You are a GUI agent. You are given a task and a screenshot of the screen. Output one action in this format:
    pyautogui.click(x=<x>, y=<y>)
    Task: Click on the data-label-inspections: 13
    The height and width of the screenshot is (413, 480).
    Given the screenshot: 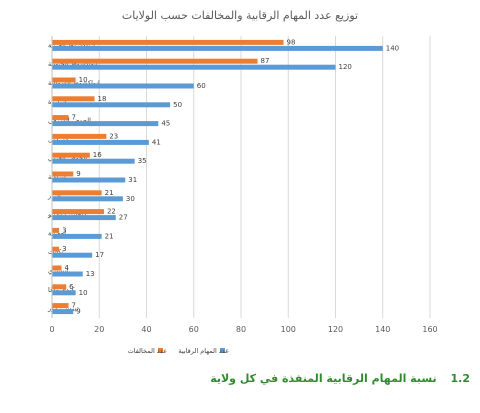 What is the action you would take?
    pyautogui.click(x=90, y=274)
    